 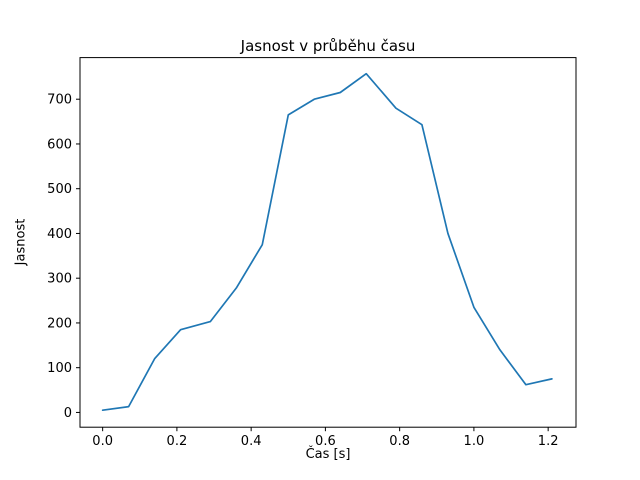 What do you see at coordinates (63, 257) in the screenshot?
I see `y-axis-ticks: 0 100 200 300 400 500 600 700` at bounding box center [63, 257].